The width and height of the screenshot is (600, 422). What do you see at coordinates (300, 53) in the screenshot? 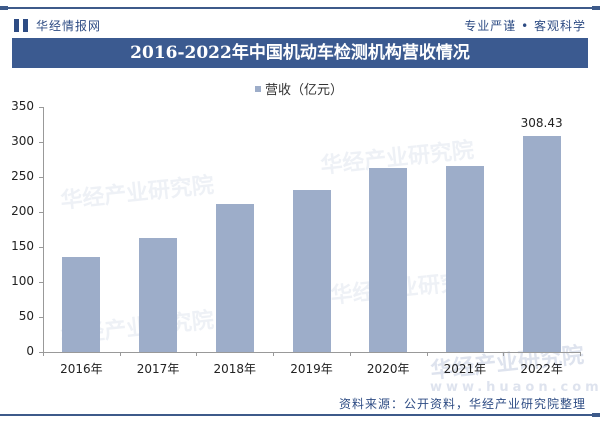
I see `chart-title: 2016-2022年中国机动车检测机构营收情况` at bounding box center [300, 53].